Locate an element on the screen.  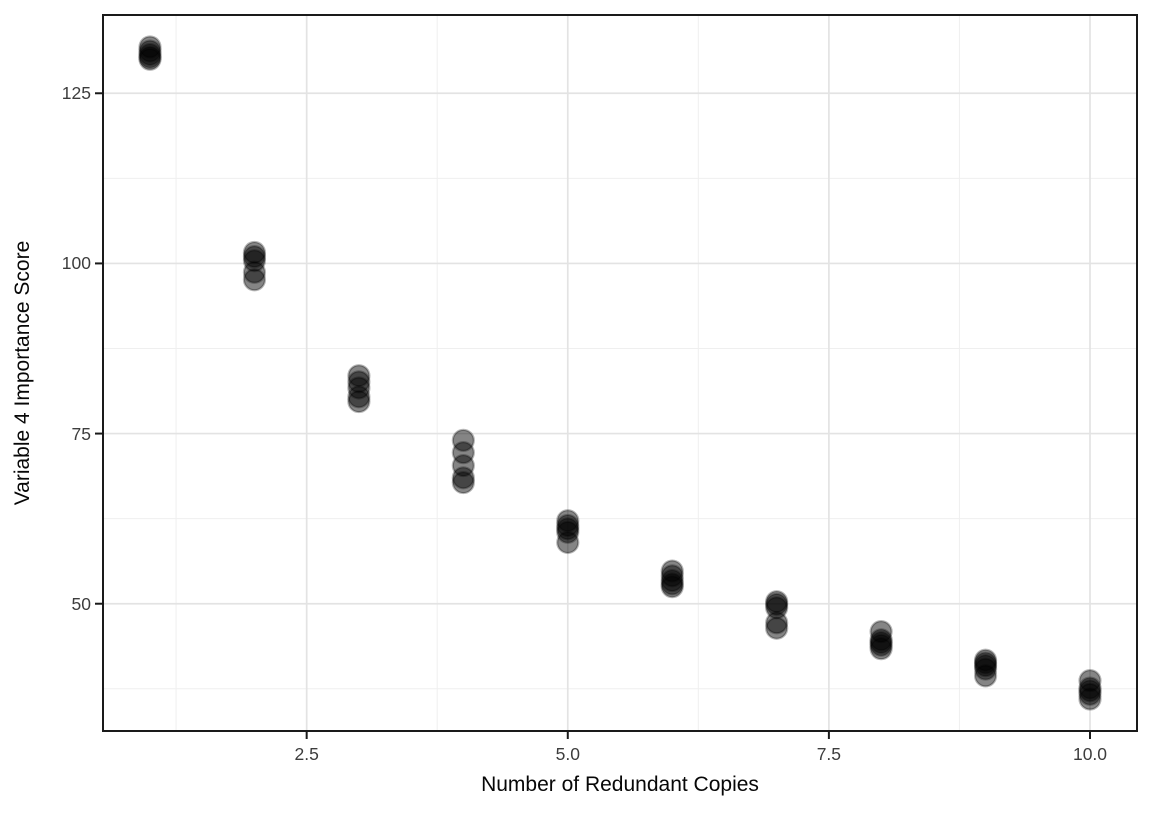
x-tick-label: 7.5 is located at coordinates (829, 754).